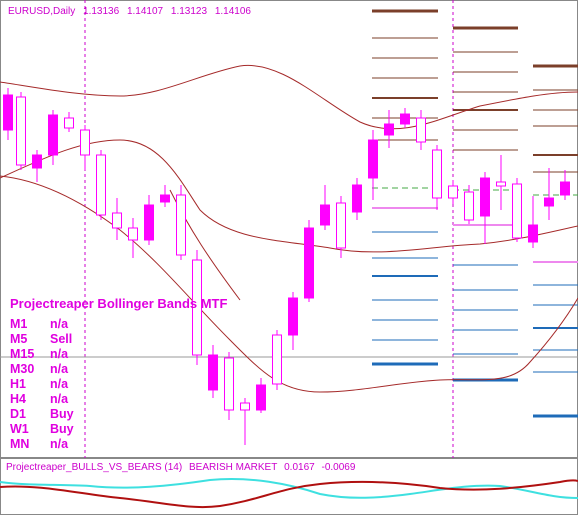  What do you see at coordinates (94, 467) in the screenshot?
I see `subwindow-indicator-name: Projectreaper_BULLS_VS_BEARS (14)` at bounding box center [94, 467].